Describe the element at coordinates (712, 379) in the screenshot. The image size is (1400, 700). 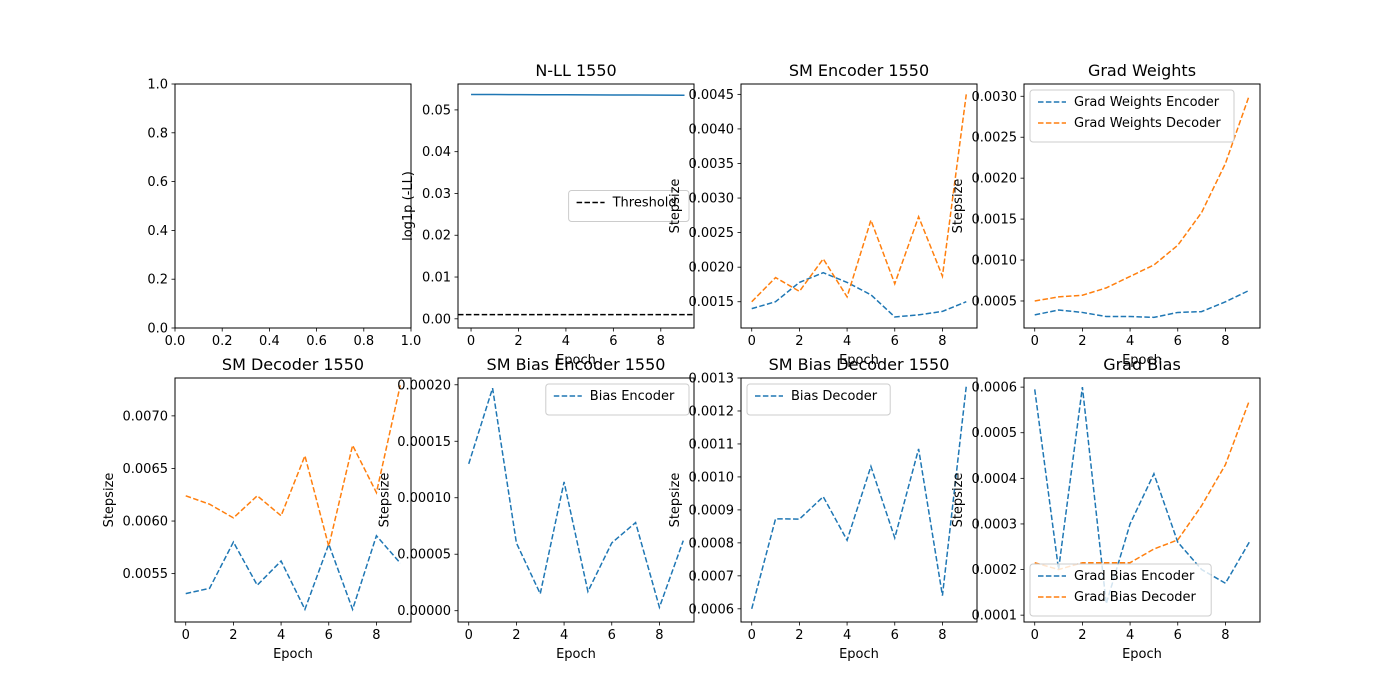
I see `y-tick-label: 0.0013` at that location.